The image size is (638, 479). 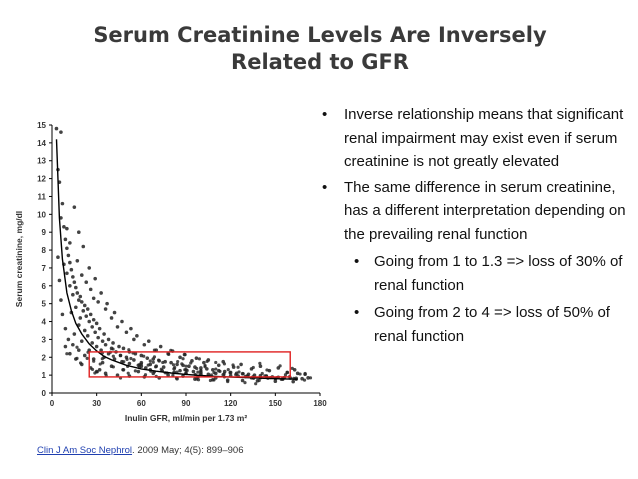 I want to click on y-tick-label: 4, so click(x=44, y=322).